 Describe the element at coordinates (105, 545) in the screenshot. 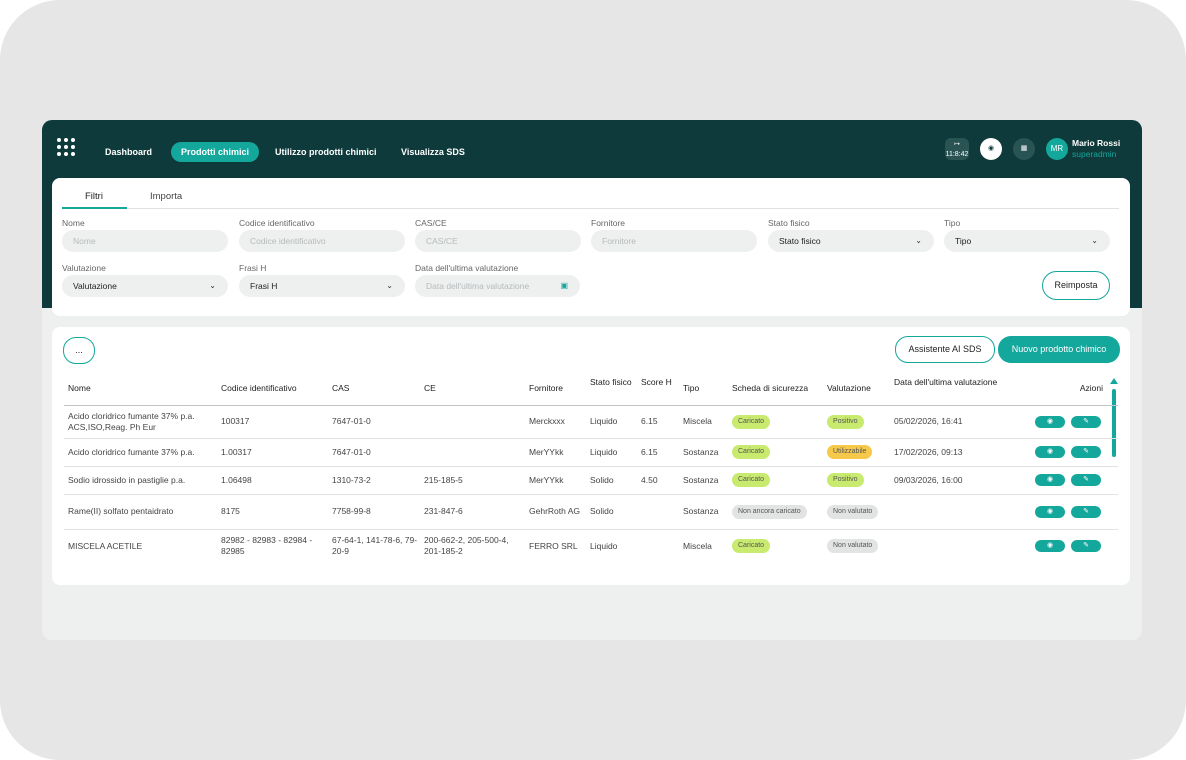

I see `table-cell: MISCELA ACETILE` at that location.